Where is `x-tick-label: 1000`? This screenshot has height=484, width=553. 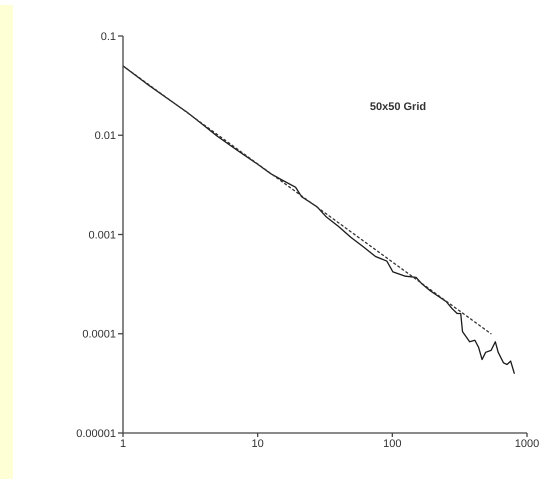 x-tick-label: 1000 is located at coordinates (527, 444).